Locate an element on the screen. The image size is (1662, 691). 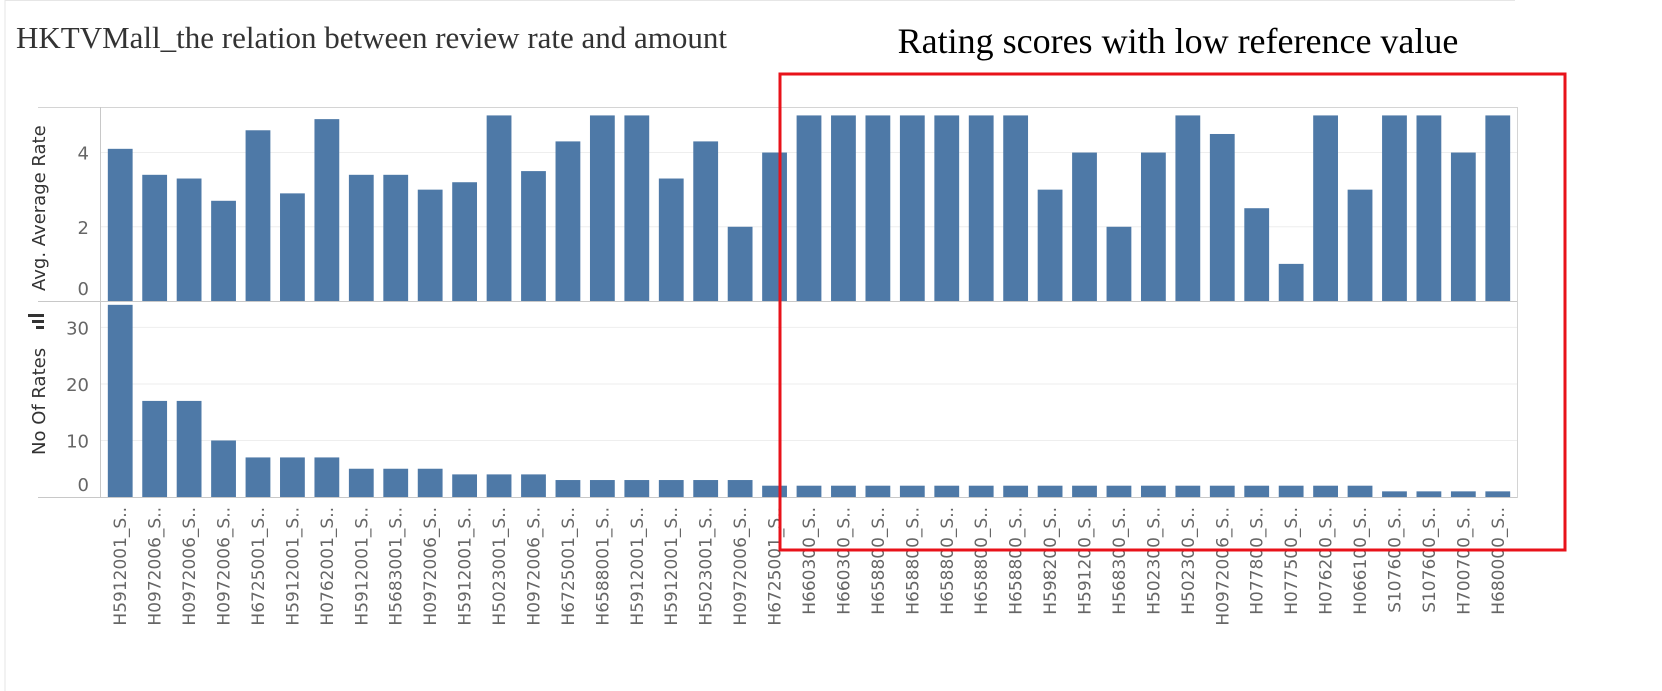
x-tick-label: H6725001_S.. is located at coordinates (776, 566).